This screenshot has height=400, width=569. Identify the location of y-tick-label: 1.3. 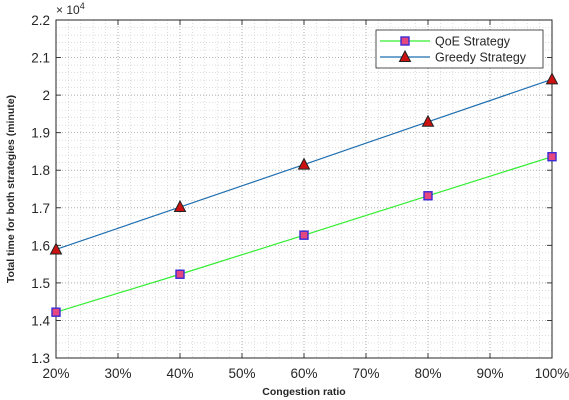
(40, 358).